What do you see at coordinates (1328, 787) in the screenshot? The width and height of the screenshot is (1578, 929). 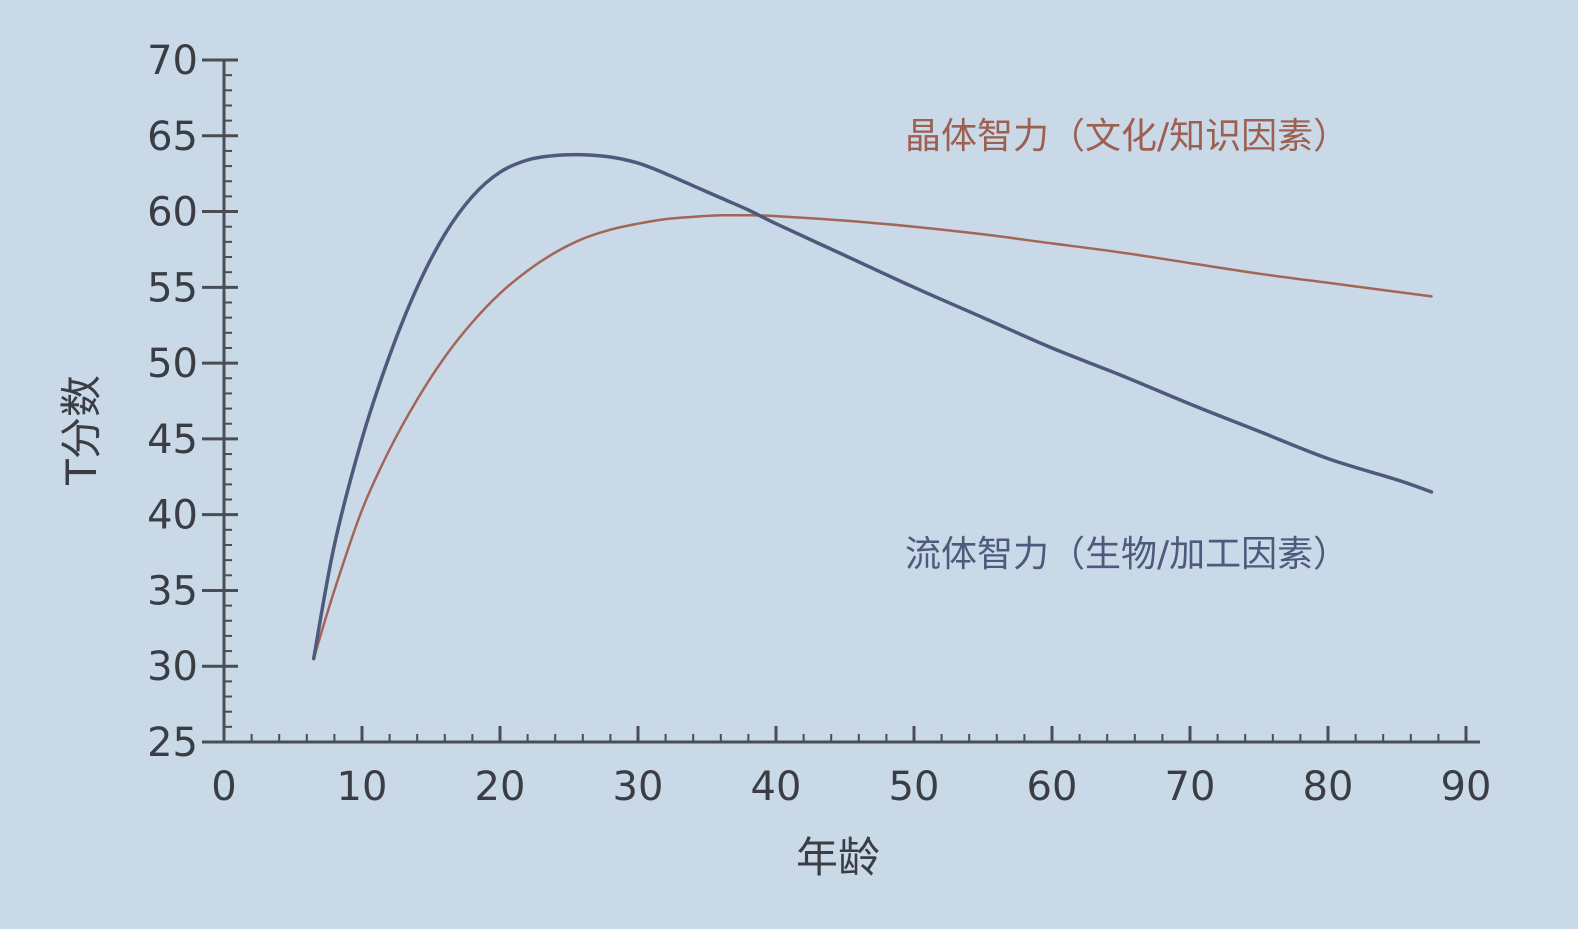 I see `x-tick-label: 80` at bounding box center [1328, 787].